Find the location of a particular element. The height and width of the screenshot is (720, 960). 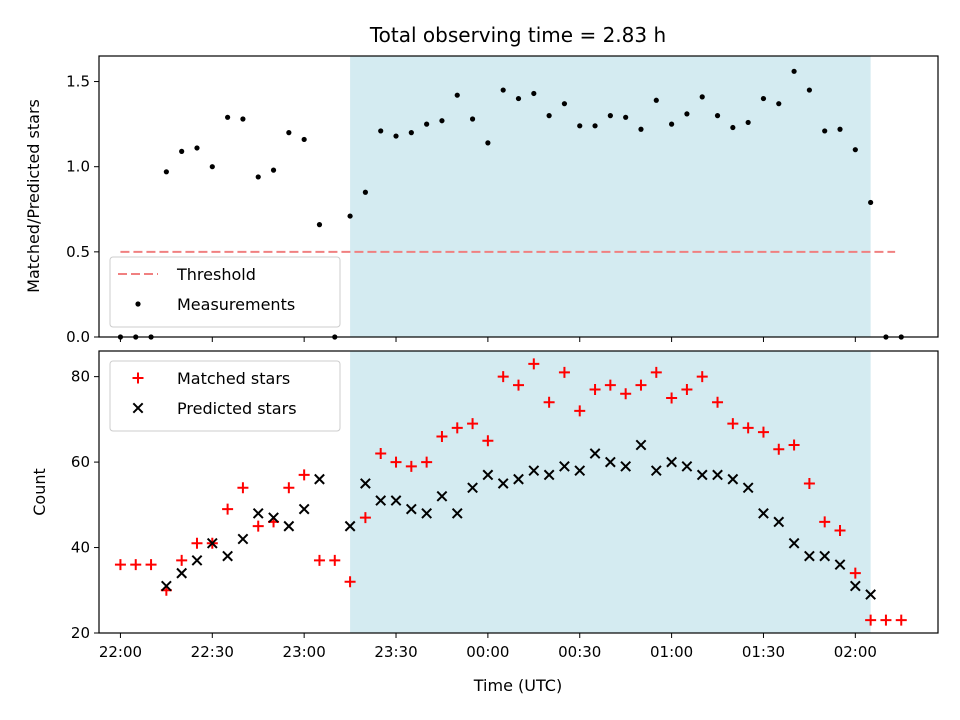

ratio-y-ticks: 0.0 0.5 1.0 1.5 is located at coordinates (82, 209).